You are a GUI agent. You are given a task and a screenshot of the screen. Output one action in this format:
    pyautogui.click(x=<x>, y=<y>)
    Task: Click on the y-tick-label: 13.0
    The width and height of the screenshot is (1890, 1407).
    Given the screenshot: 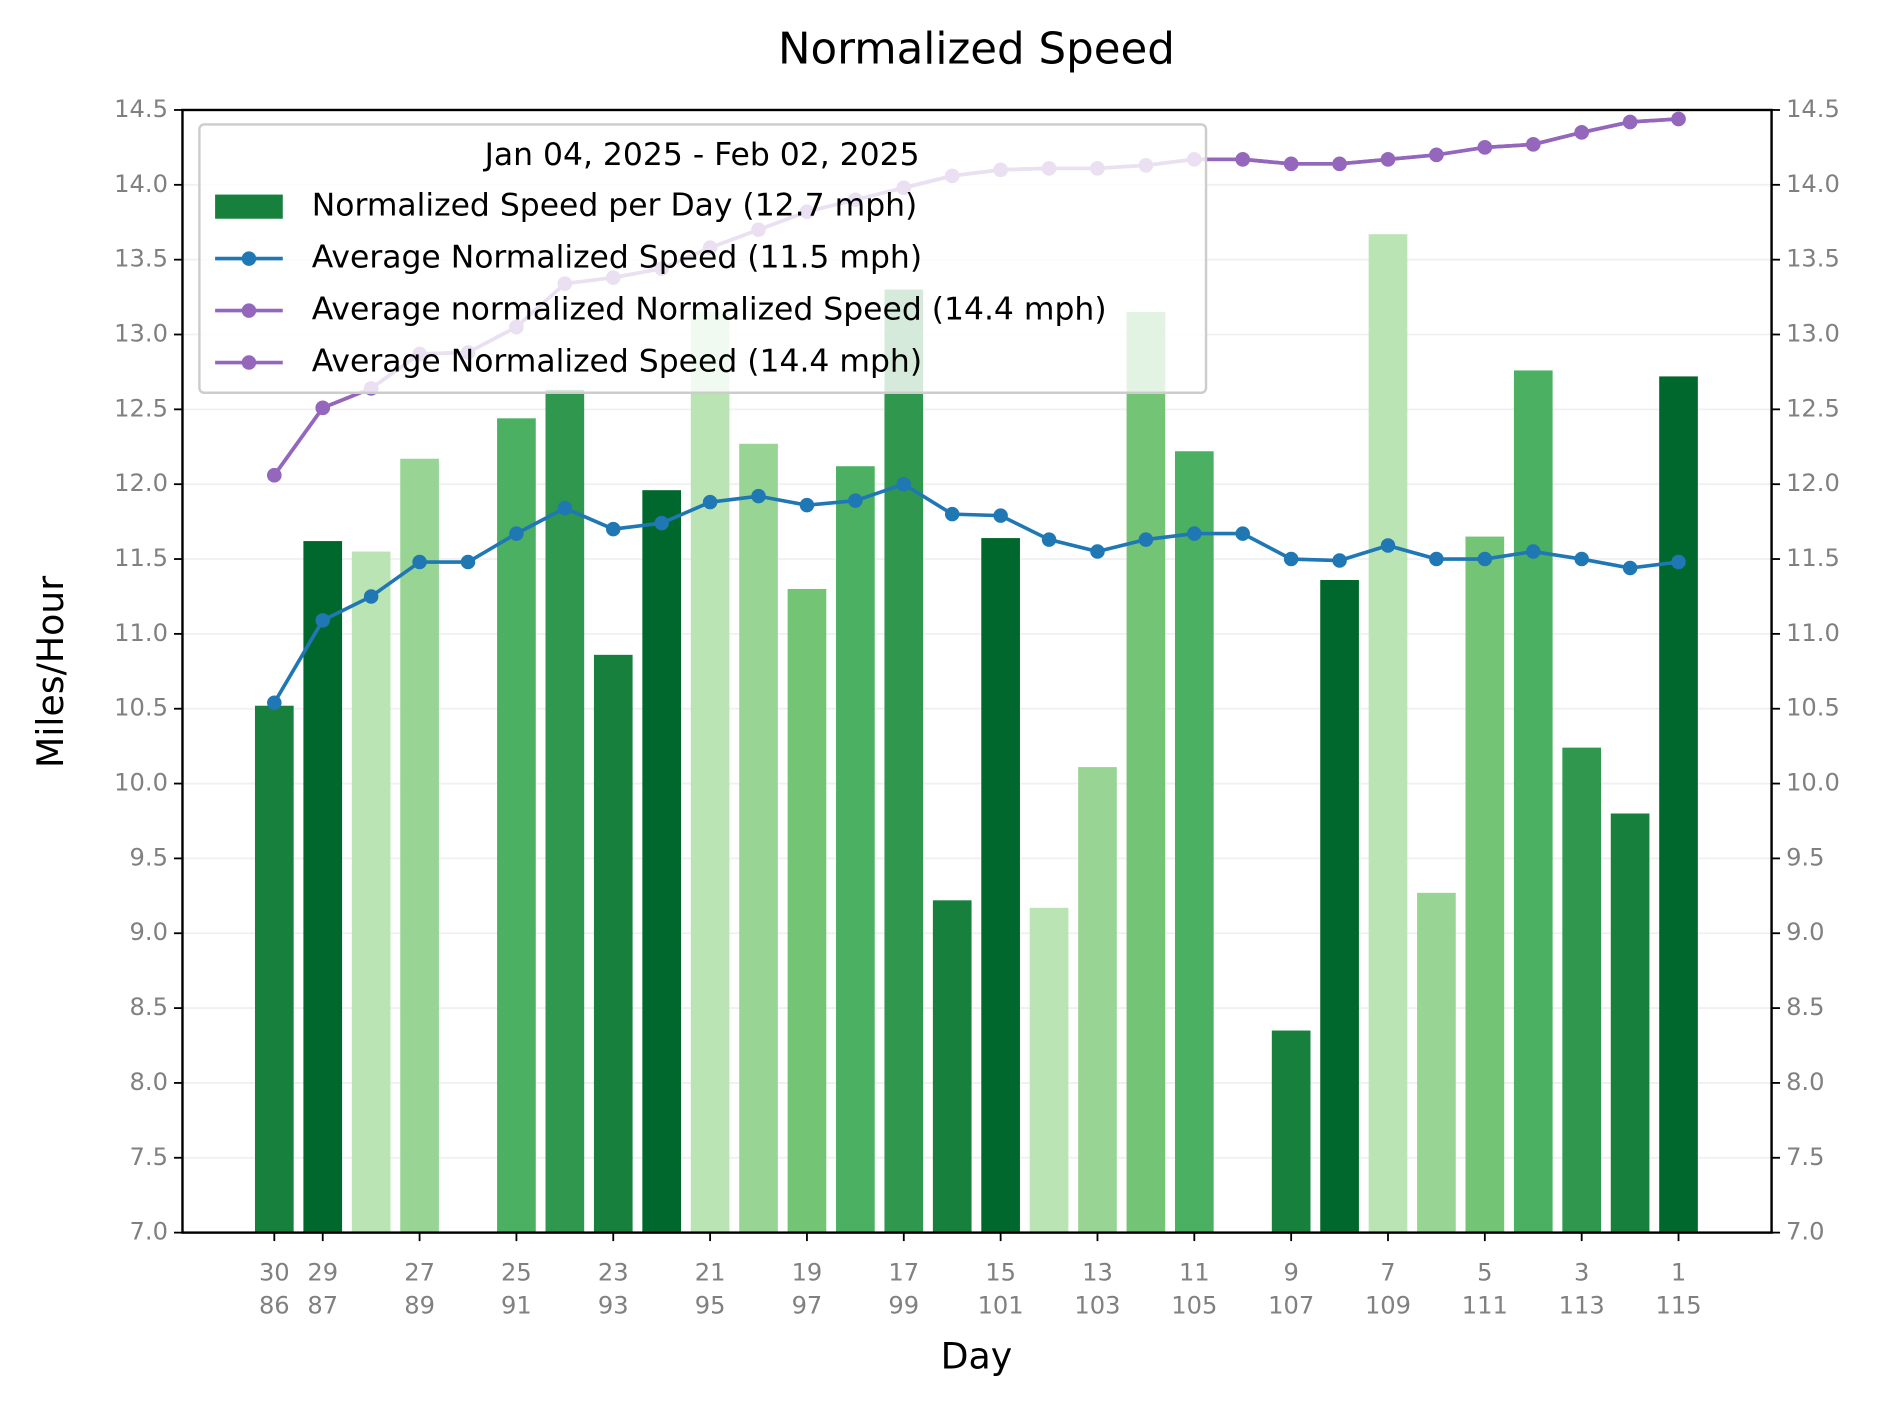 What is the action you would take?
    pyautogui.click(x=141, y=334)
    